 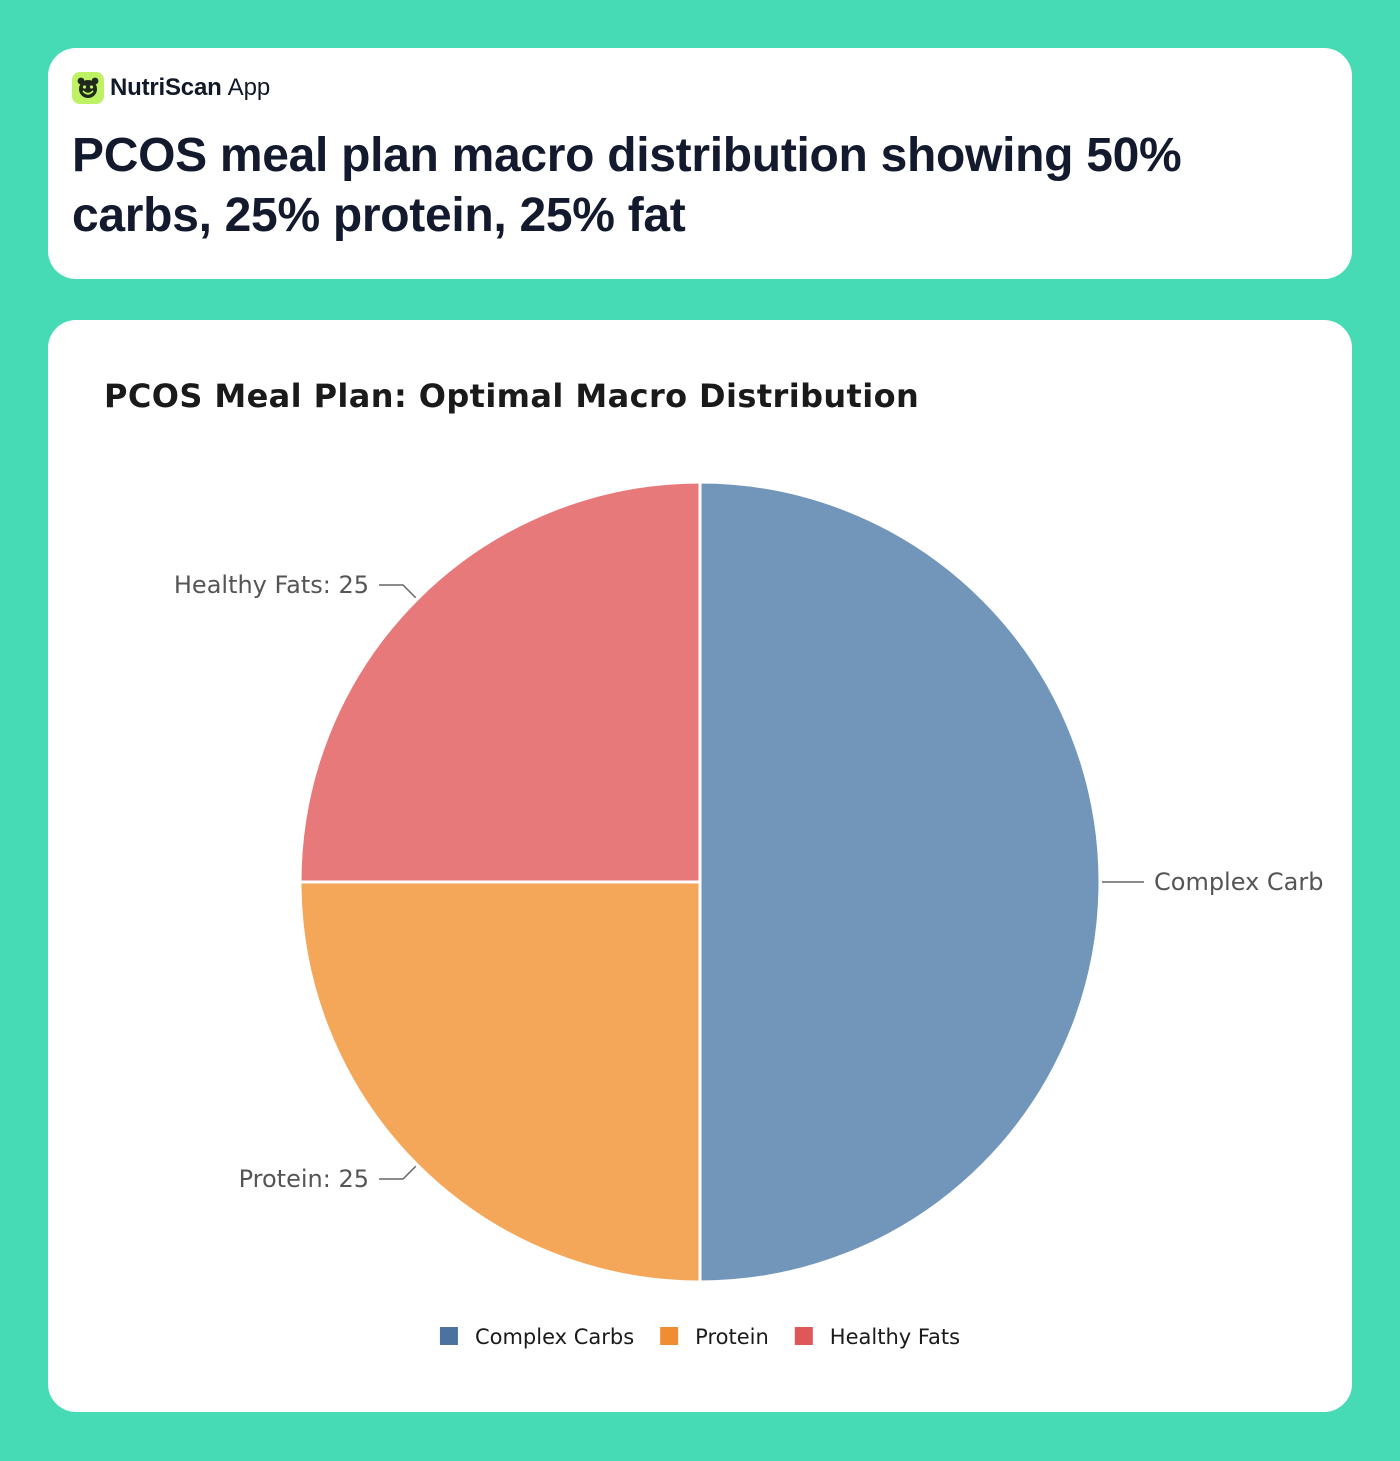 What do you see at coordinates (803, 1336) in the screenshot?
I see `legend-swatch-healthy-fats` at bounding box center [803, 1336].